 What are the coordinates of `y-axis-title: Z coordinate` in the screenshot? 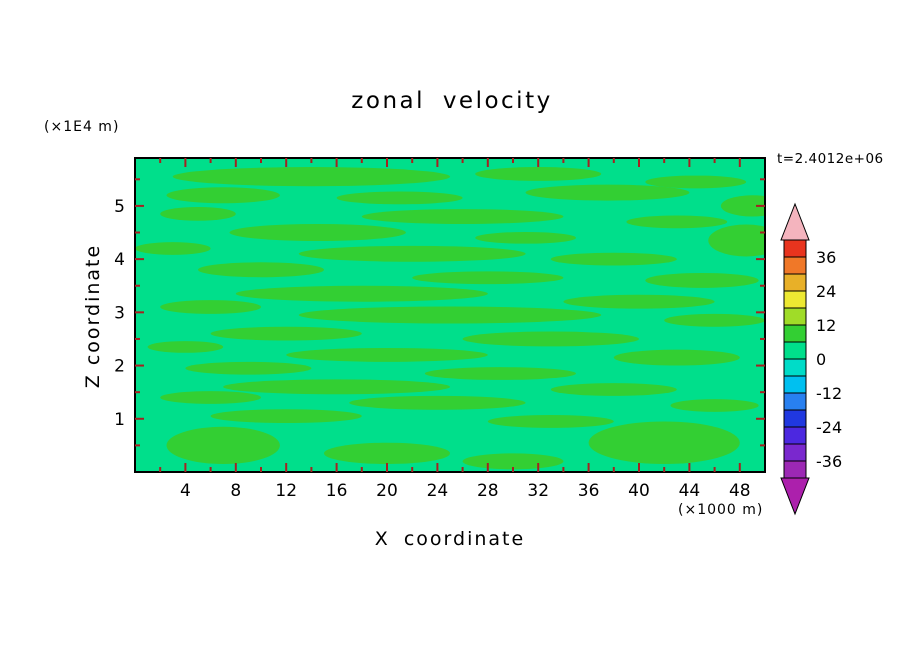 It's located at (93, 316).